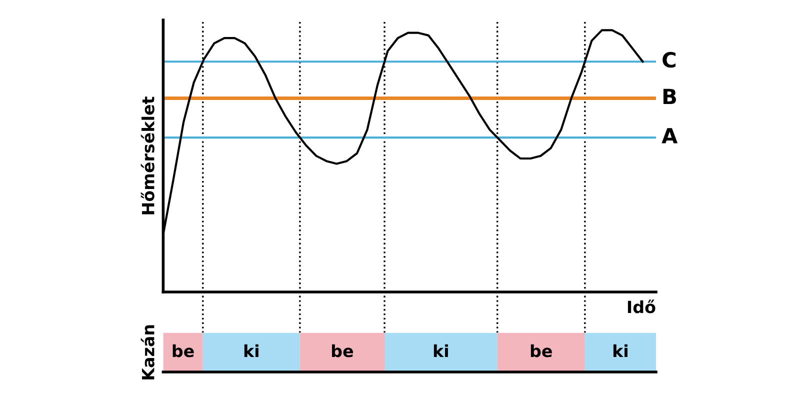 The height and width of the screenshot is (400, 800). What do you see at coordinates (670, 136) in the screenshot?
I see `ref-line-label: A` at bounding box center [670, 136].